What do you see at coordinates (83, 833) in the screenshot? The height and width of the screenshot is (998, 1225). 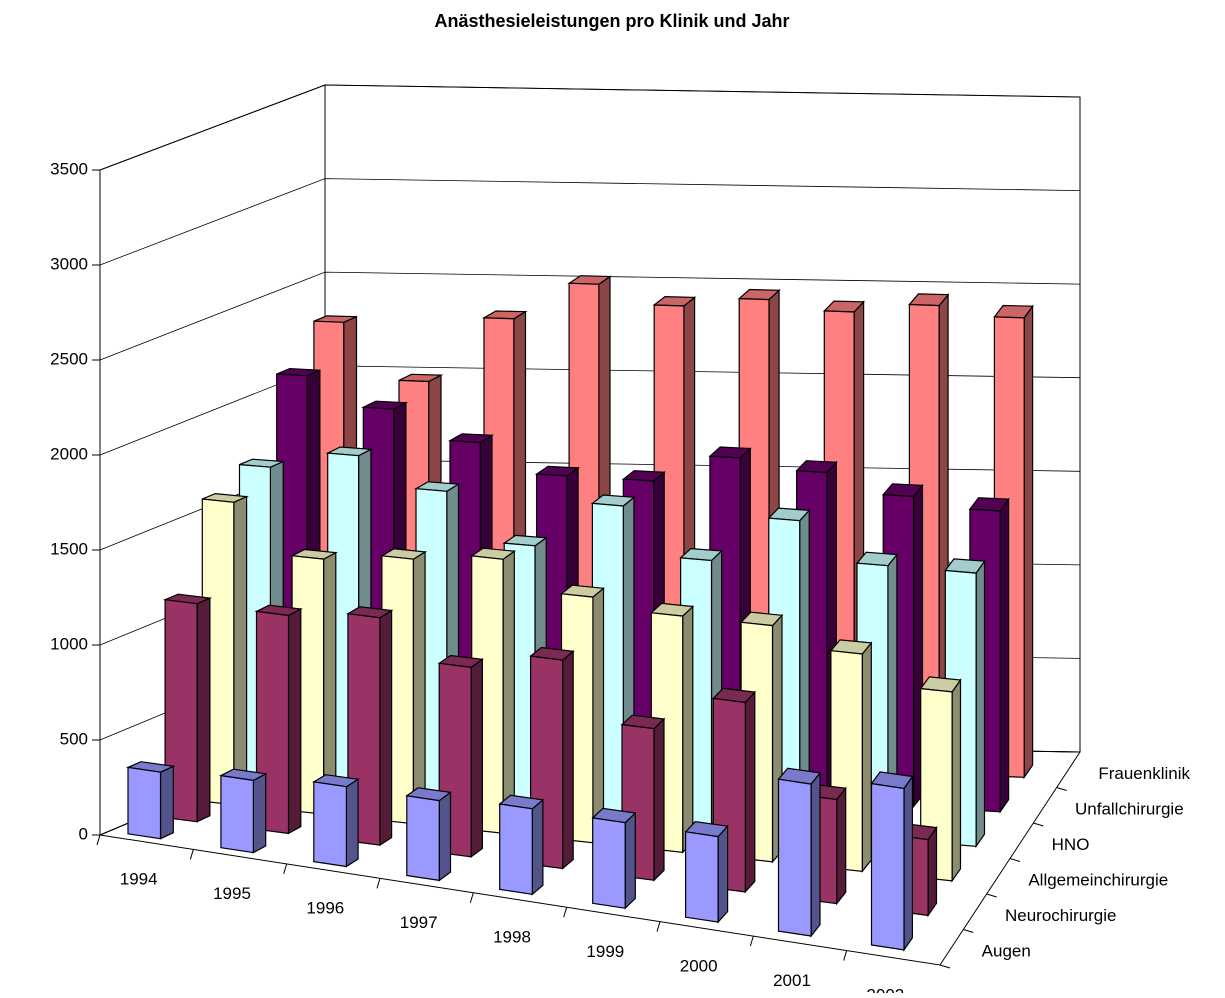 I see `y-tick-label: 0` at bounding box center [83, 833].